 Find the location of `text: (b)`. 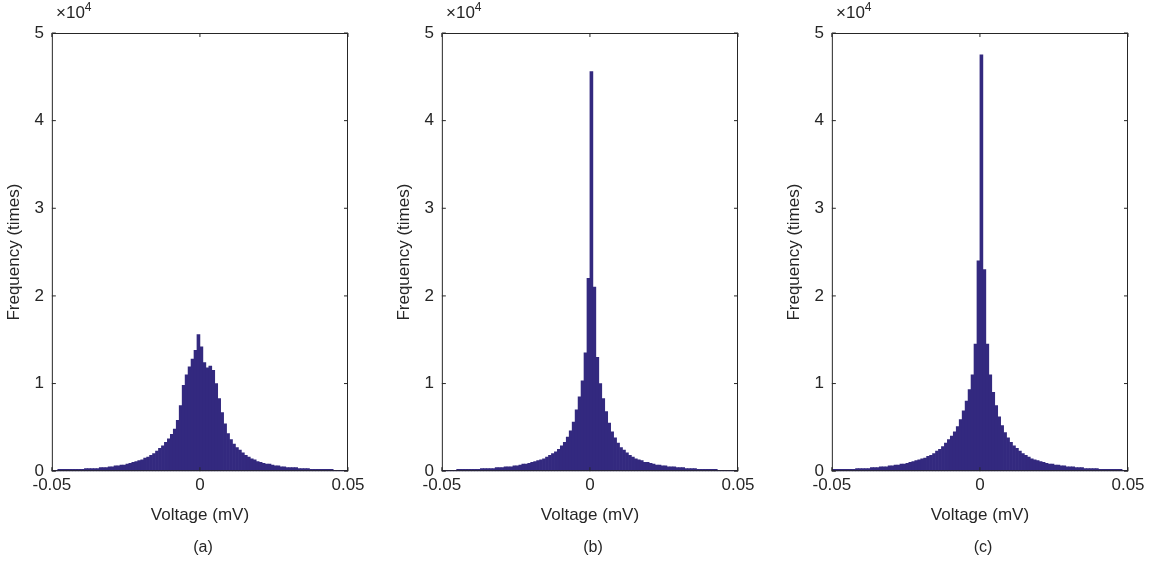

text: (b) is located at coordinates (593, 547).